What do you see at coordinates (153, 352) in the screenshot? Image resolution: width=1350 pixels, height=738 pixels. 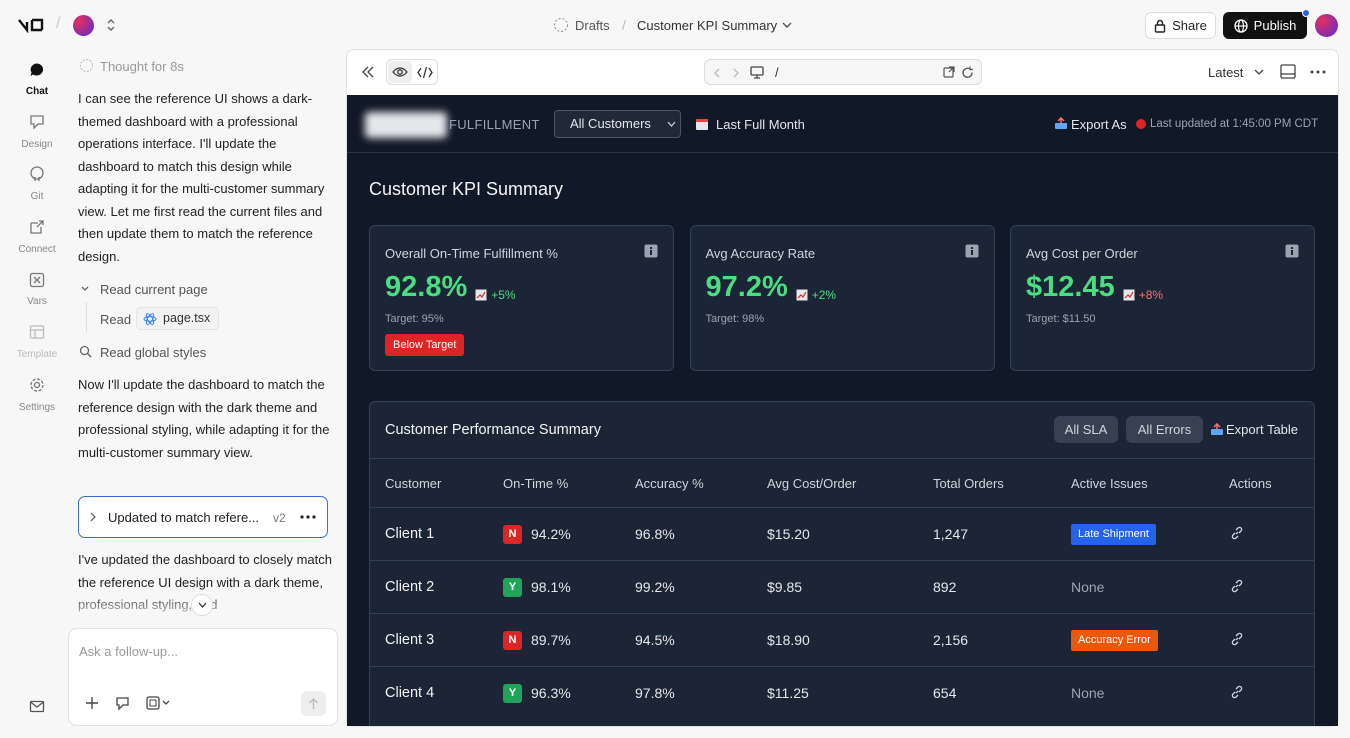 I see `step-label: Read global styles` at bounding box center [153, 352].